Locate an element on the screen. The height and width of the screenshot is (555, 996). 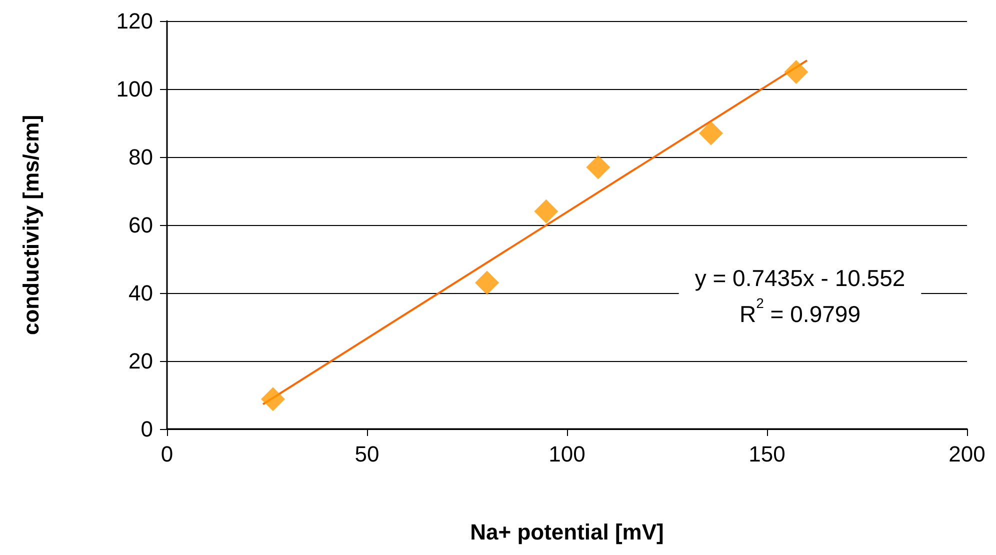
x-axis-title: Na+ potential [mV] is located at coordinates (567, 532).